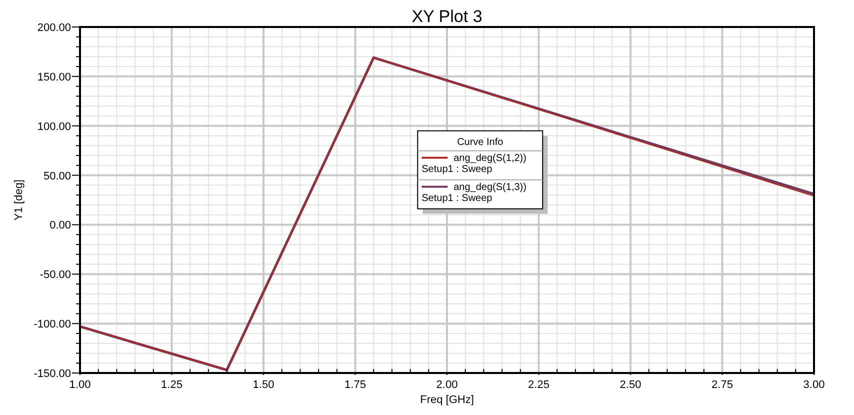  I want to click on x-tick-label: 2.25, so click(539, 385).